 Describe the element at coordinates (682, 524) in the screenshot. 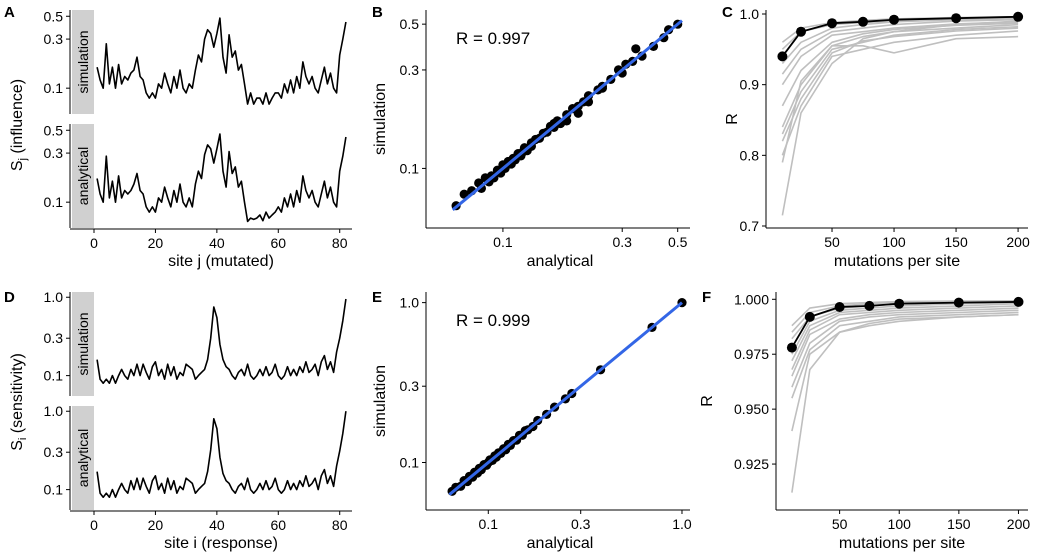

I see `x-tick-label: 1.0` at that location.